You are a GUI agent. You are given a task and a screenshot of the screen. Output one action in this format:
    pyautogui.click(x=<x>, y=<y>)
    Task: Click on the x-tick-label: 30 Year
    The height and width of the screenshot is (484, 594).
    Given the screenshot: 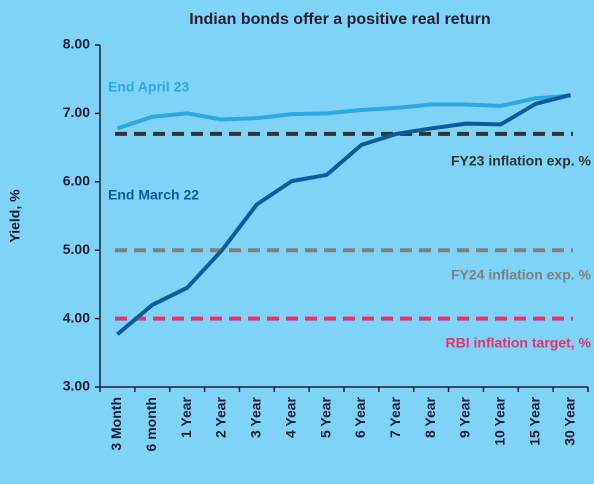 What is the action you would take?
    pyautogui.click(x=569, y=420)
    